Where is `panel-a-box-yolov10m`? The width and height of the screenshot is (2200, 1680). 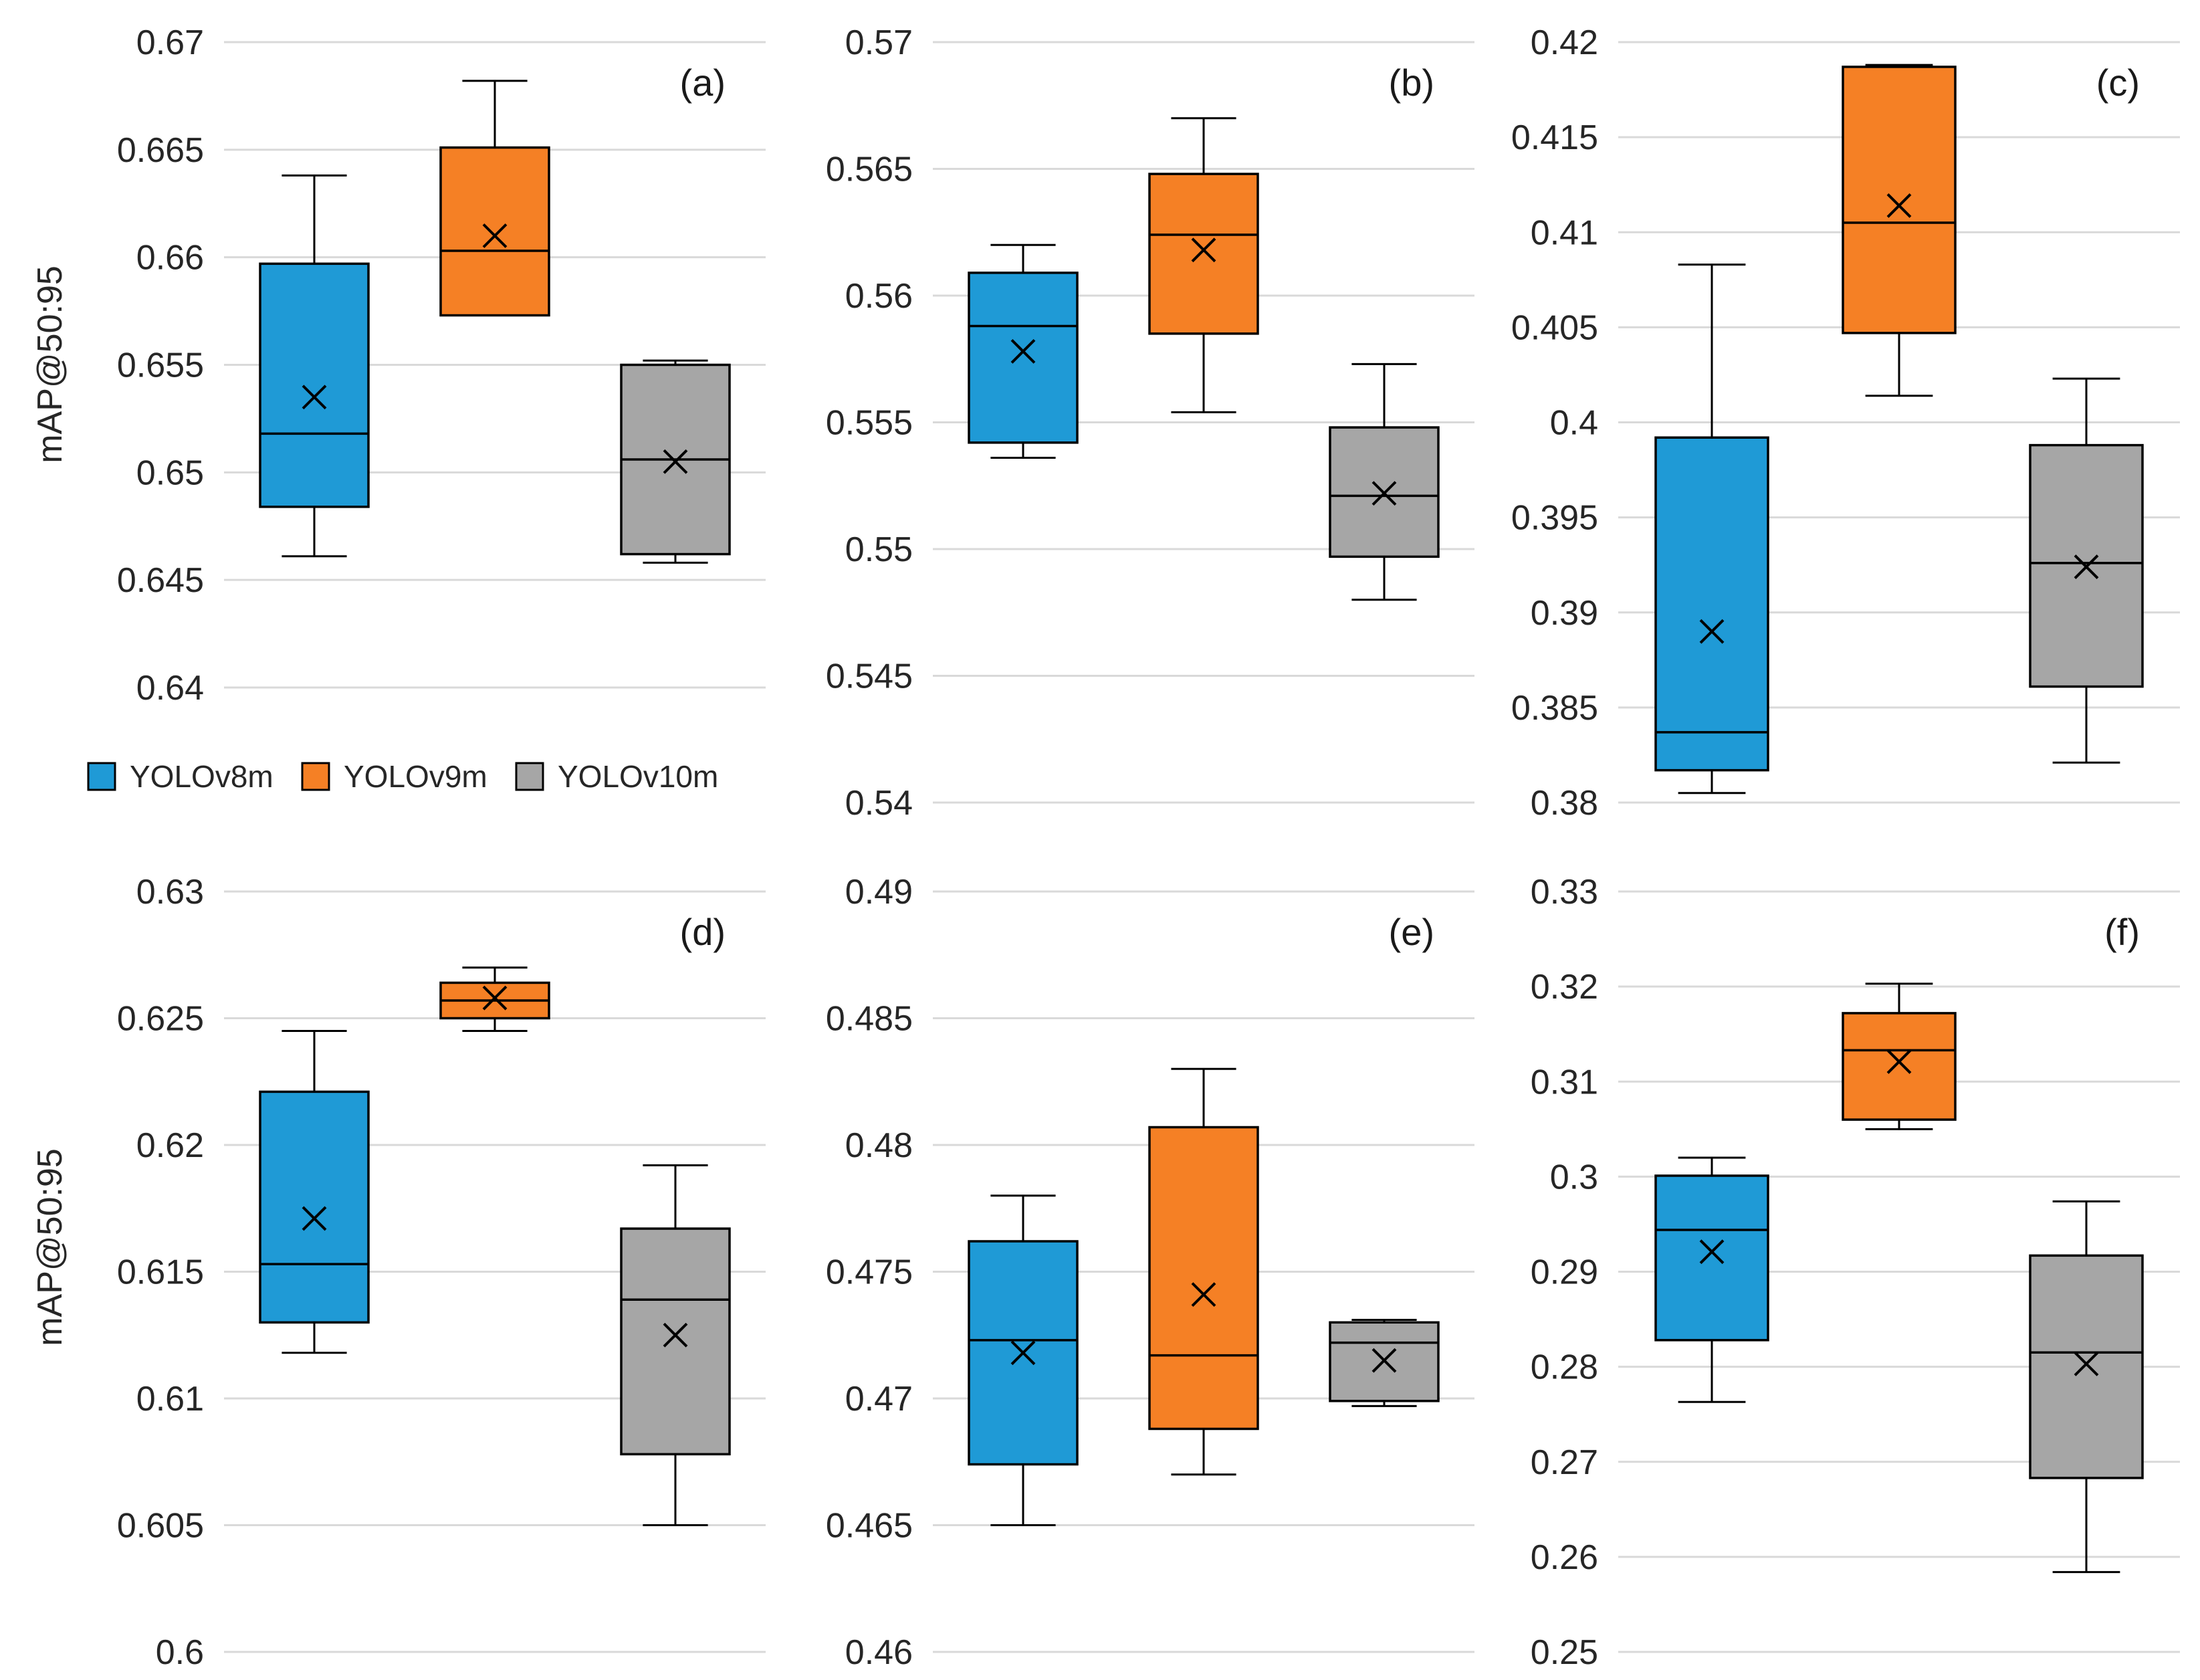
panel-a-box-yolov10m is located at coordinates (675, 461).